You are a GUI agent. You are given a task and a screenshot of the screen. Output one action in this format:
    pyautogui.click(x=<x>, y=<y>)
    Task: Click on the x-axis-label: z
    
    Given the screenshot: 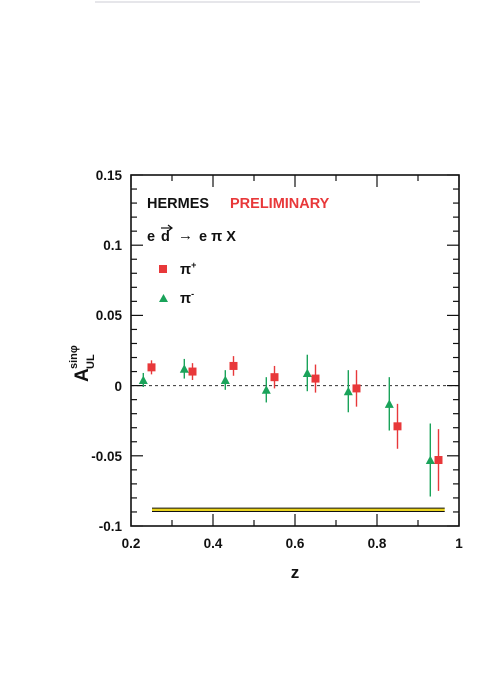 What is the action you would take?
    pyautogui.click(x=295, y=572)
    